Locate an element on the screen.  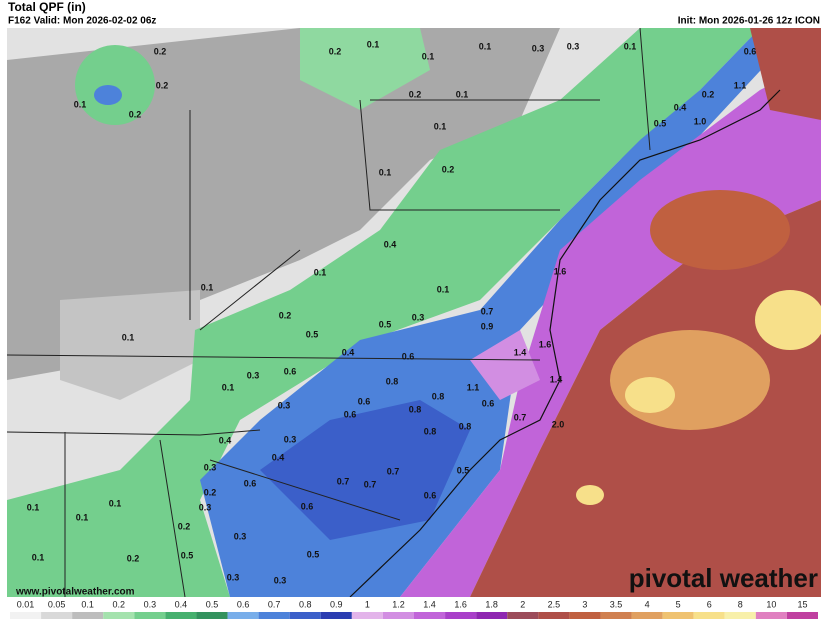
colorbar-label: 0.6 is located at coordinates (243, 604).